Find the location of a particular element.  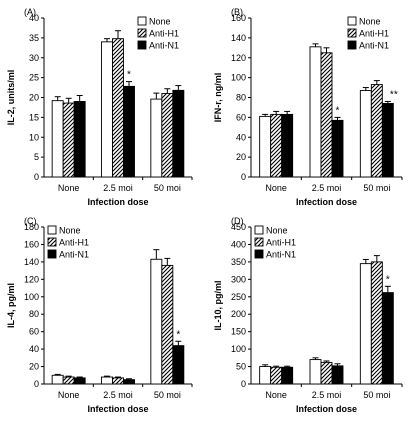

y-tick-label: 10 is located at coordinates (34, 137).